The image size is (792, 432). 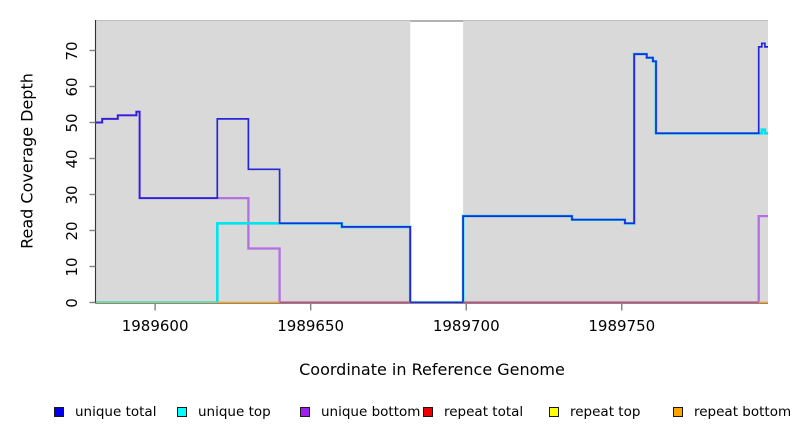 I want to click on y-tick-label: 60, so click(x=72, y=86).